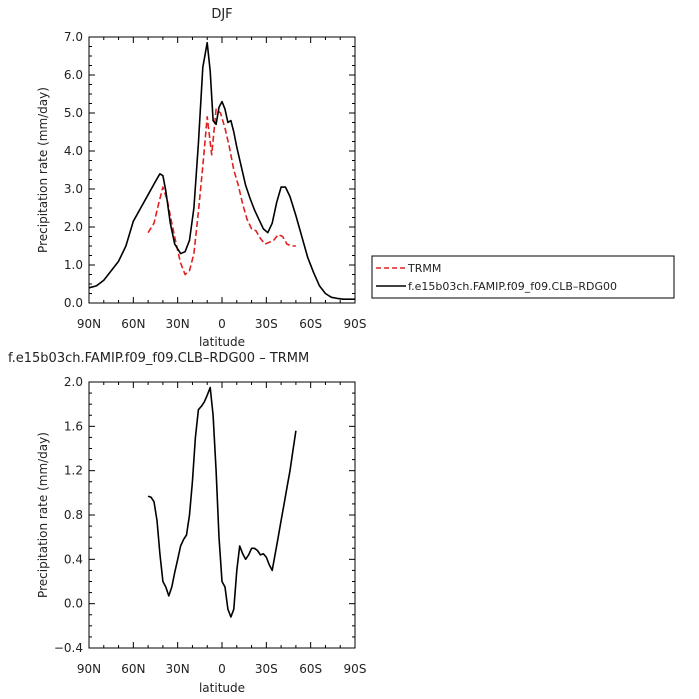 Image resolution: width=699 pixels, height=699 pixels. I want to click on y-tick-label: 1.6, so click(73, 426).